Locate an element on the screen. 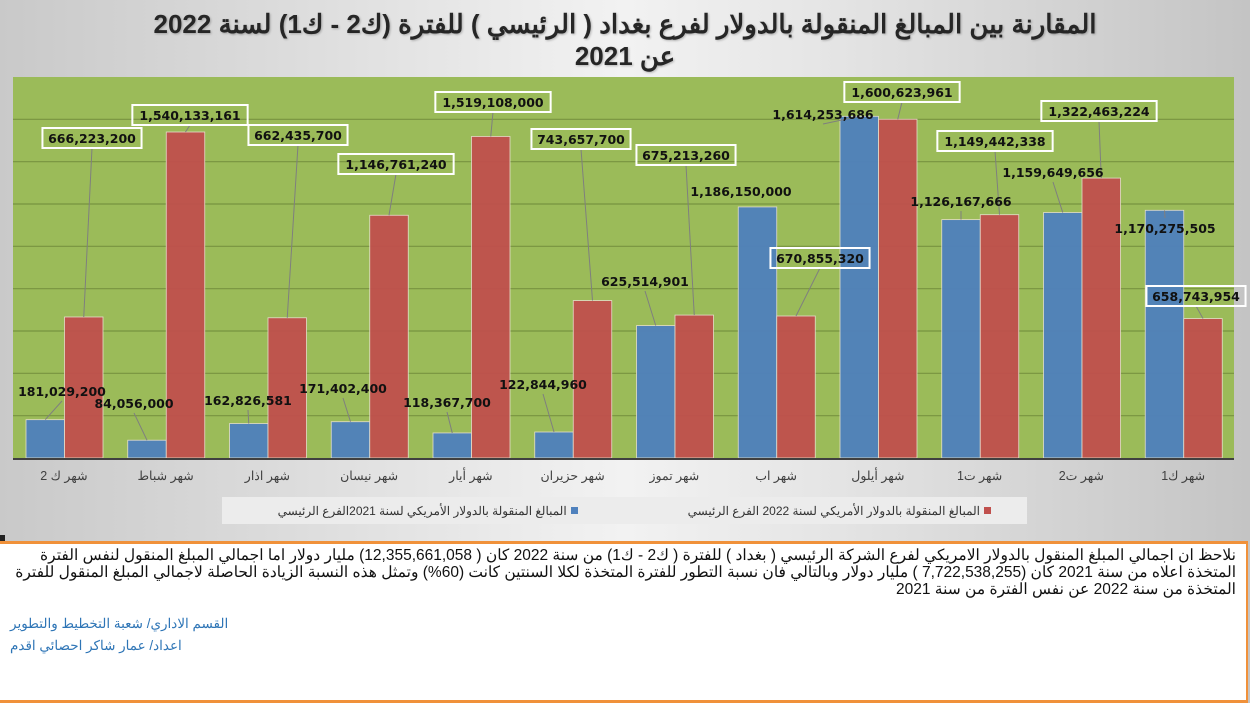  x-tick-label: شهر ك 2 is located at coordinates (63, 476).